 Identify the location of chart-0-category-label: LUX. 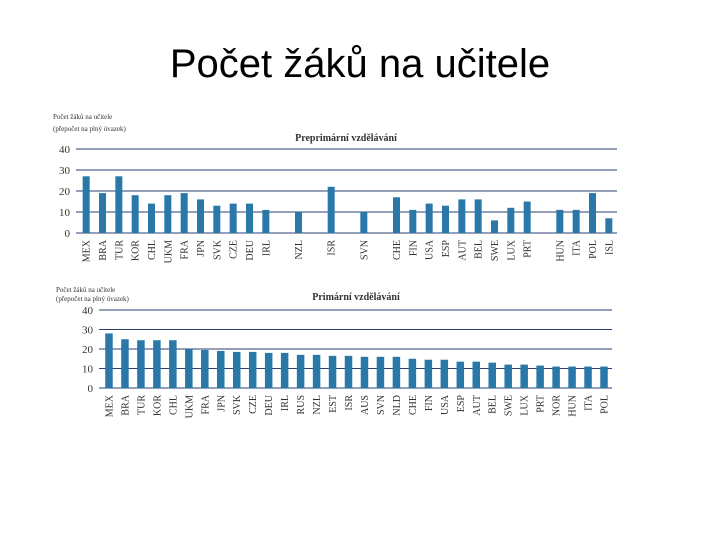
(511, 249).